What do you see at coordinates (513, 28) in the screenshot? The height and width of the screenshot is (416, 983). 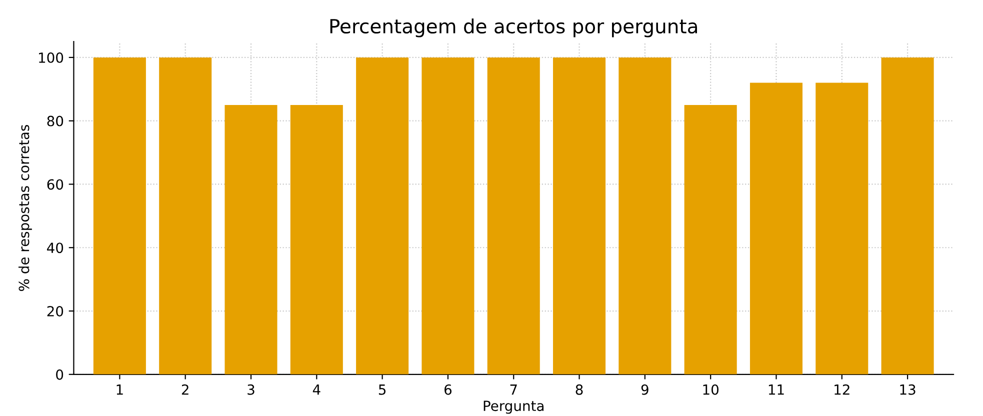 I see `chart-title: Percentagem de acertos por pergunta` at bounding box center [513, 28].